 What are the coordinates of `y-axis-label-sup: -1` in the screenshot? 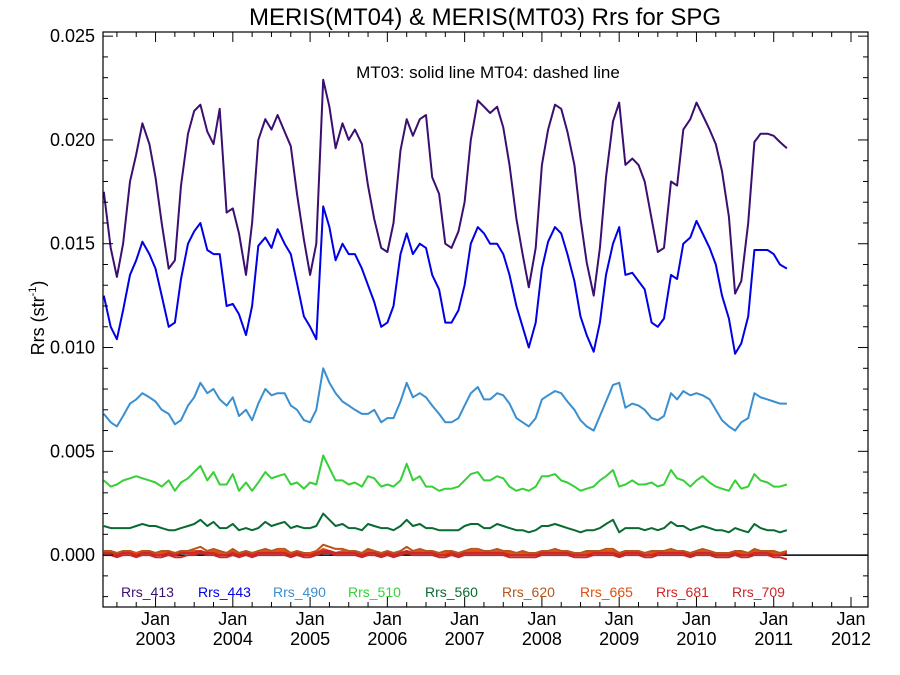 It's located at (33, 292).